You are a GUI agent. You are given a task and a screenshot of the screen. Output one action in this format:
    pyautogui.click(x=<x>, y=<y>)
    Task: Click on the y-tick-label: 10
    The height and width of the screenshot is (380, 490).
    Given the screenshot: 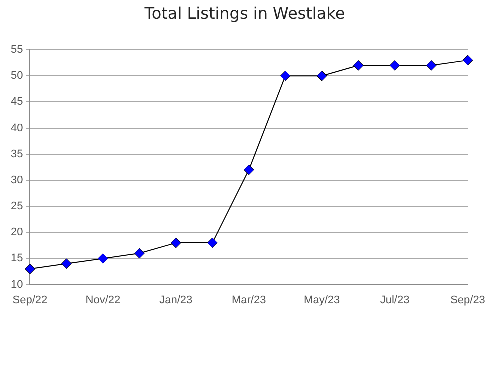 What is the action you would take?
    pyautogui.click(x=17, y=284)
    